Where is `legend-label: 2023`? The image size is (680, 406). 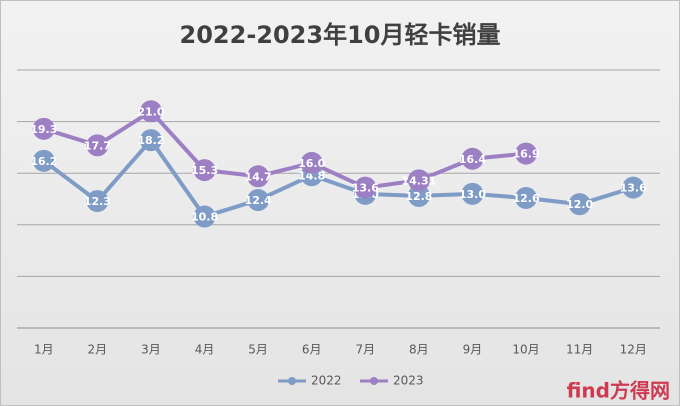 legend-label: 2023 is located at coordinates (408, 381).